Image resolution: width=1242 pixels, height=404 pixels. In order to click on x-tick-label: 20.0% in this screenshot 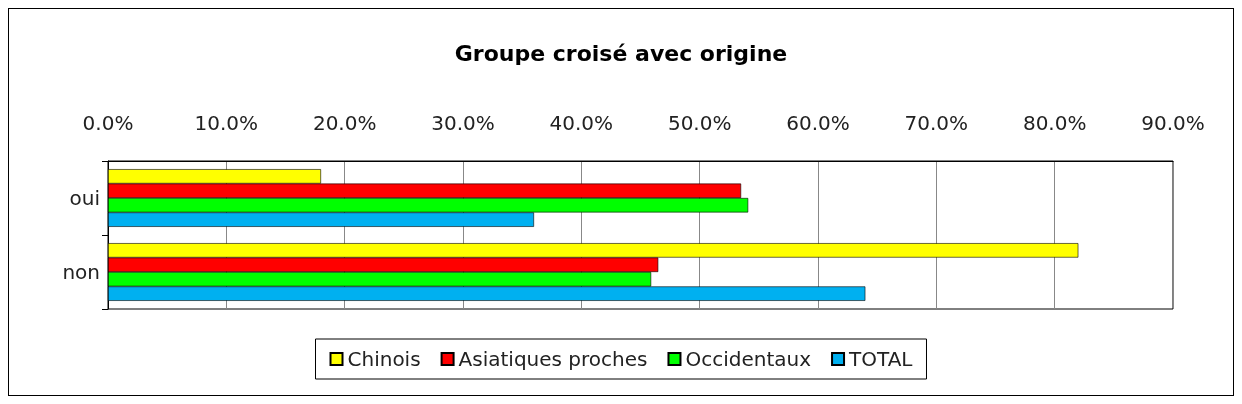, I will do `click(344, 123)`.